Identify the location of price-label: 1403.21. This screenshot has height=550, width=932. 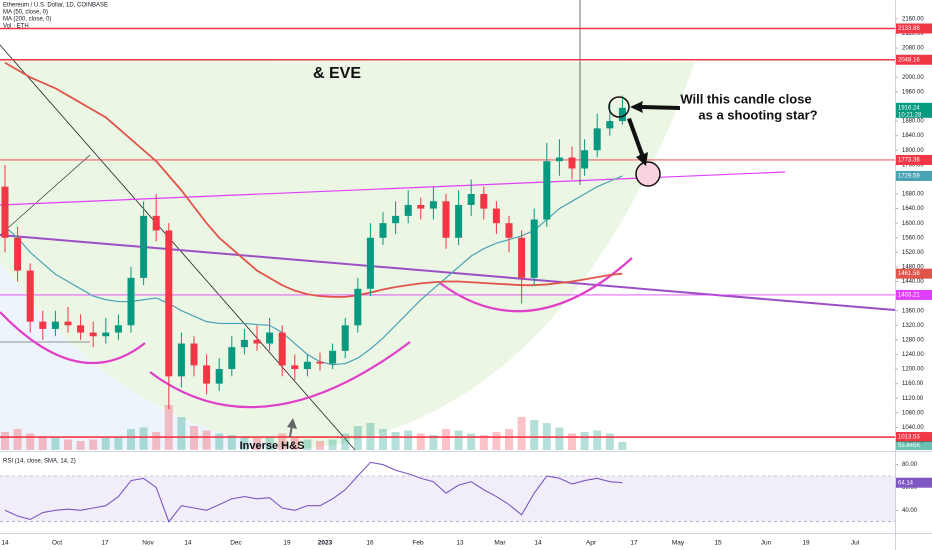
(909, 296).